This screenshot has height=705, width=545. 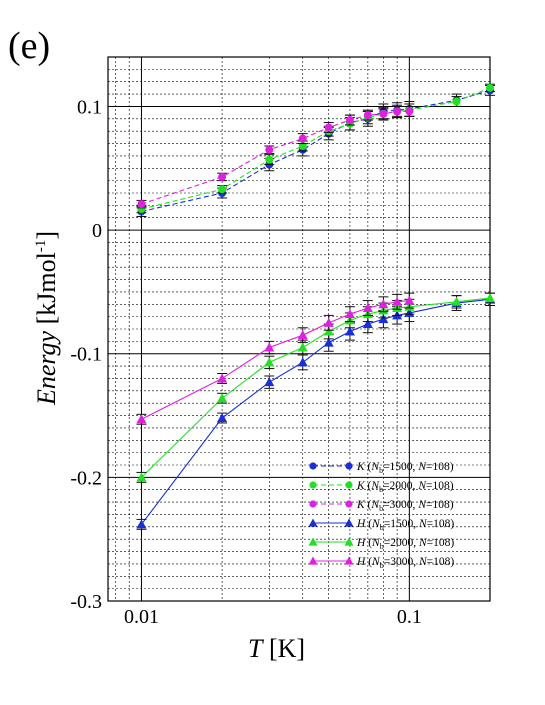 I want to click on y-axis-label-unit: [kJmol, so click(x=46, y=291).